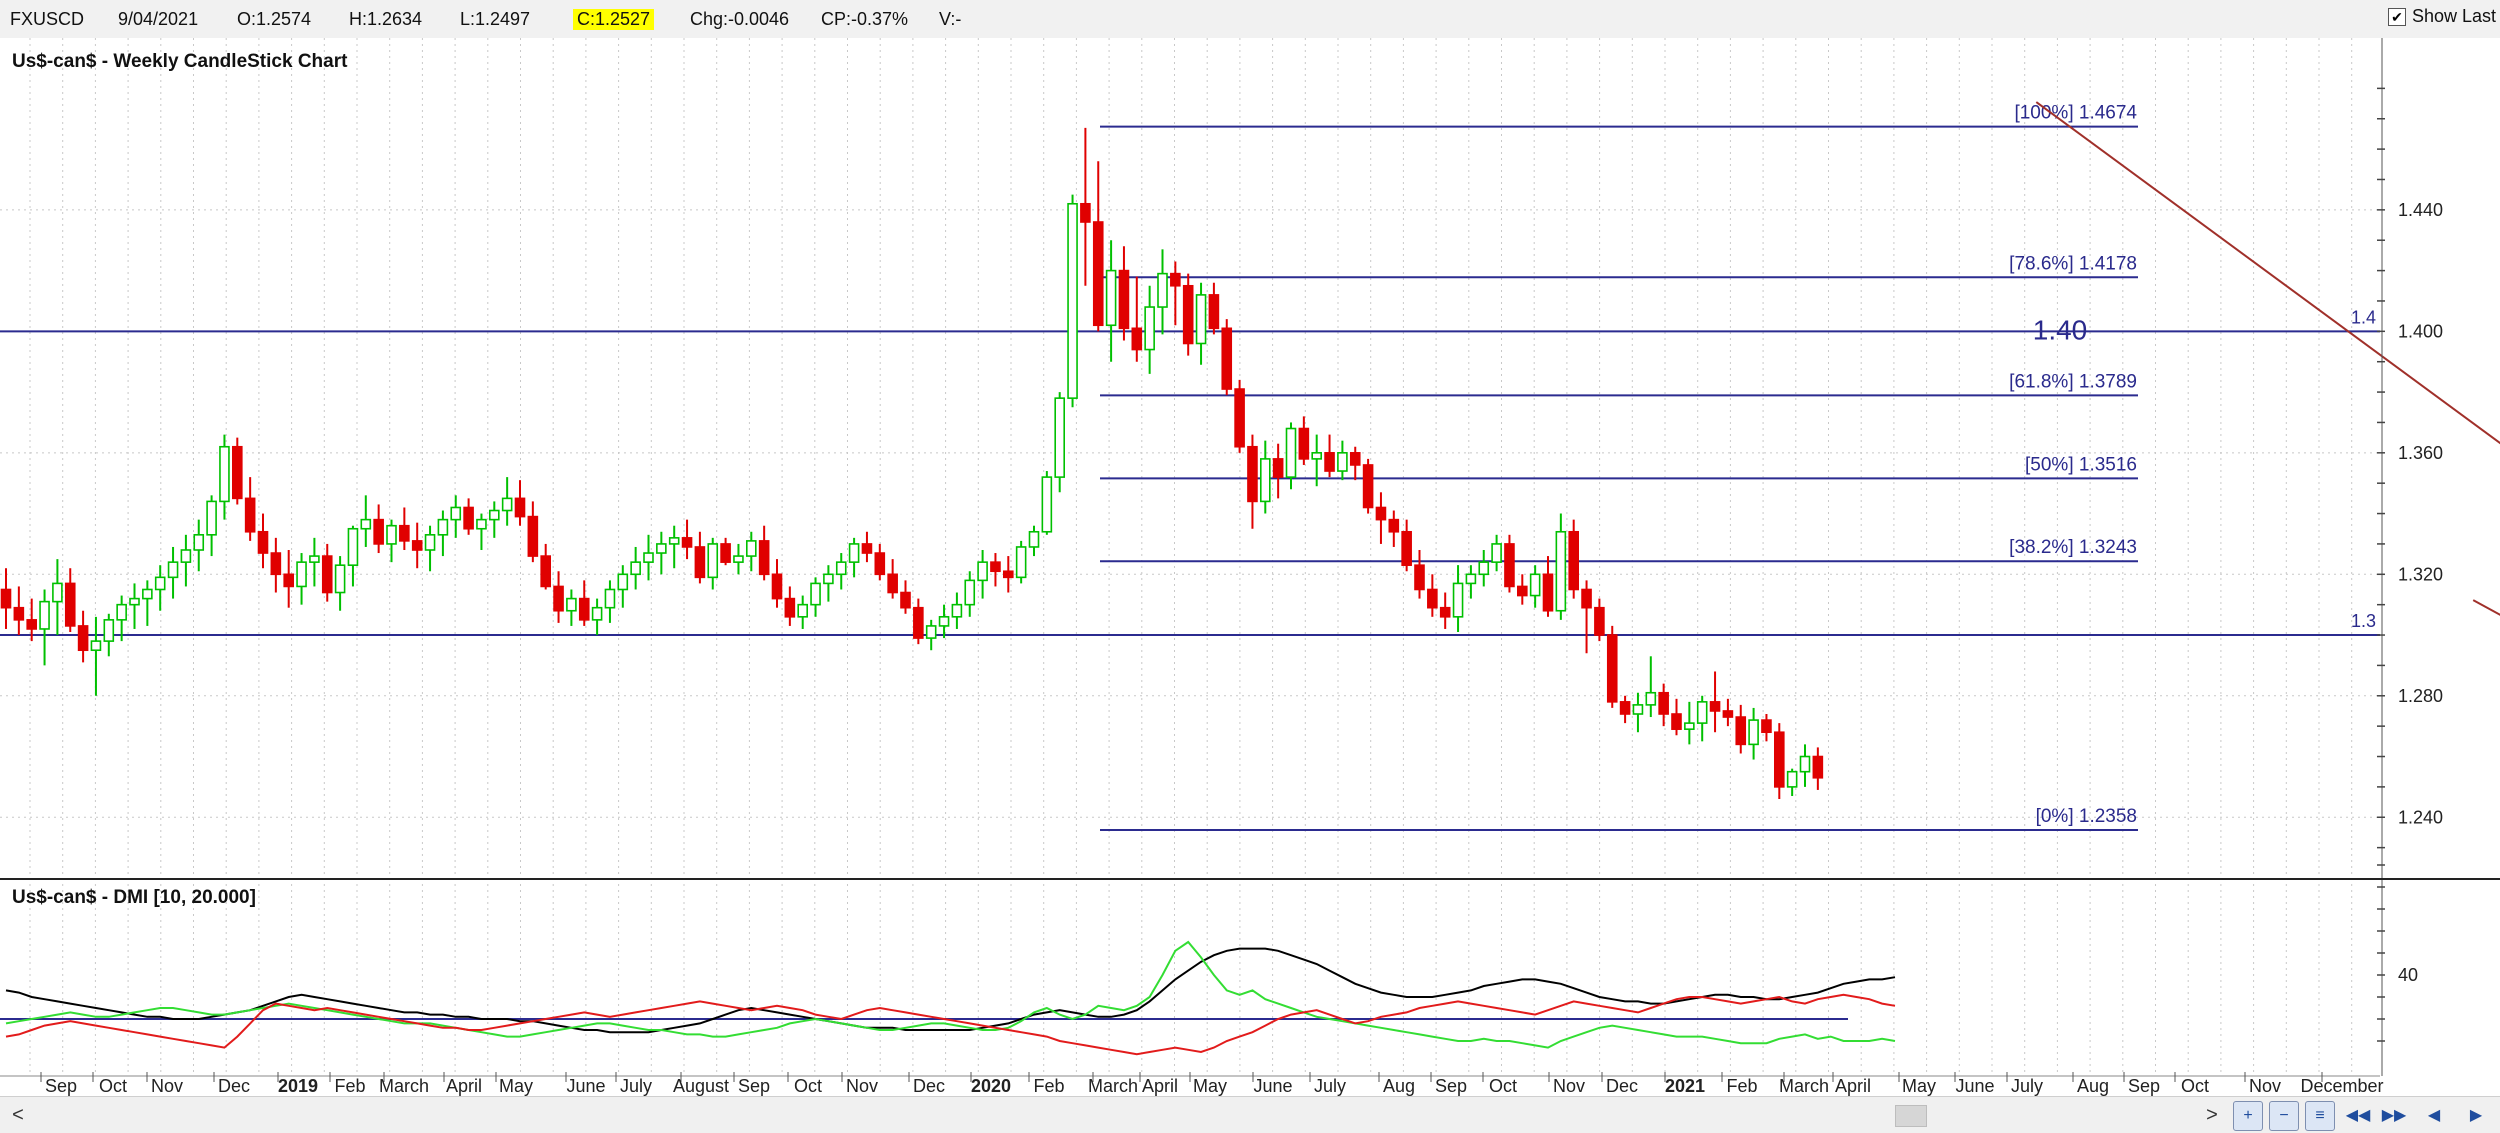  What do you see at coordinates (516, 1086) in the screenshot?
I see `x-axis-label: May` at bounding box center [516, 1086].